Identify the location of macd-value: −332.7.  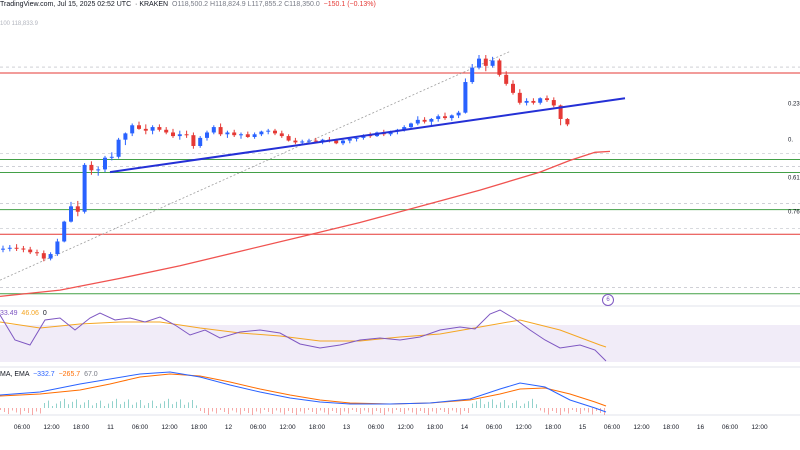
(44, 374).